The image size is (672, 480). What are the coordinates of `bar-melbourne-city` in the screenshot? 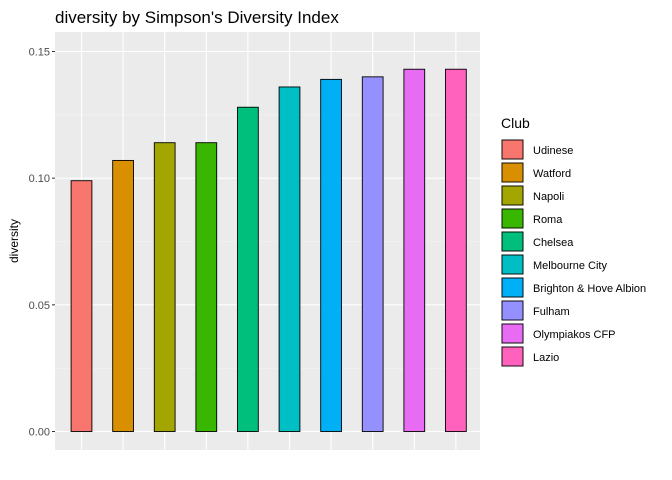 It's located at (289, 259).